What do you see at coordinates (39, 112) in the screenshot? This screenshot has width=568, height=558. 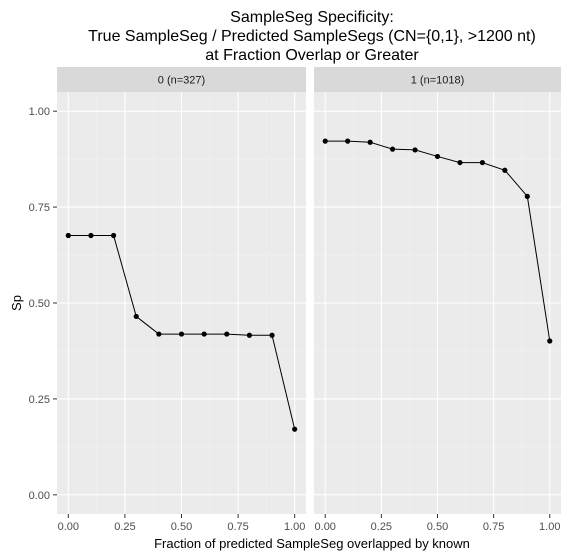 I see `y-tick-label: 1.00` at bounding box center [39, 112].